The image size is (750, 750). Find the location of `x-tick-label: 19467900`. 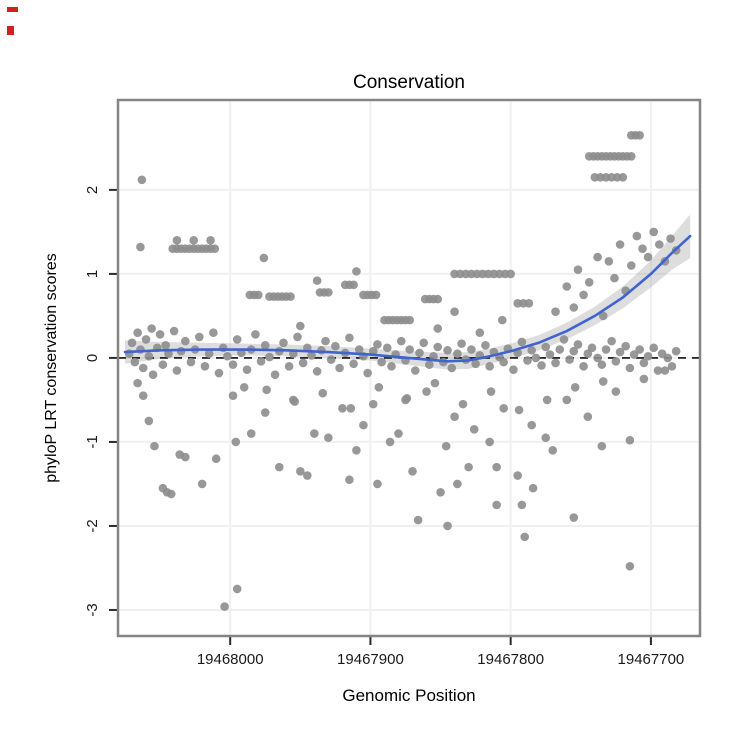

x-tick-label: 19467900 is located at coordinates (370, 659).